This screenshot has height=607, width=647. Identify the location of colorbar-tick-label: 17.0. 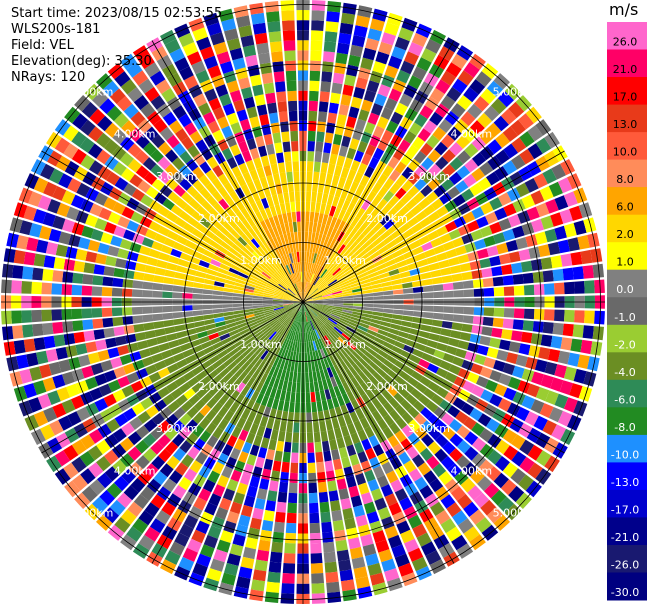
(625, 97).